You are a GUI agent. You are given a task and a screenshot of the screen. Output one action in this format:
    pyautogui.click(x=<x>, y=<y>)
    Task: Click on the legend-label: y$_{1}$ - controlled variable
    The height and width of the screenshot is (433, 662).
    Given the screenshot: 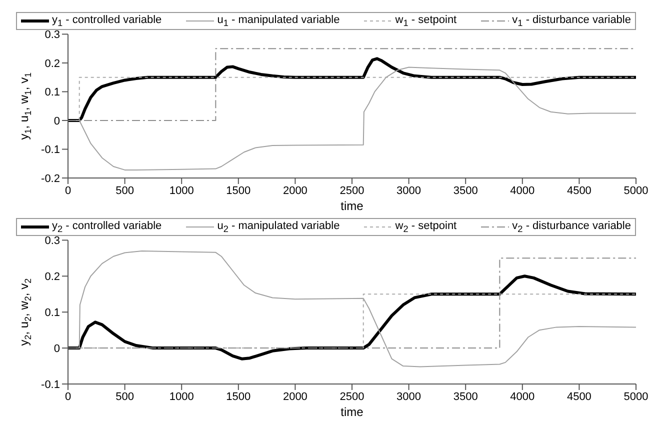 What is the action you would take?
    pyautogui.click(x=107, y=21)
    